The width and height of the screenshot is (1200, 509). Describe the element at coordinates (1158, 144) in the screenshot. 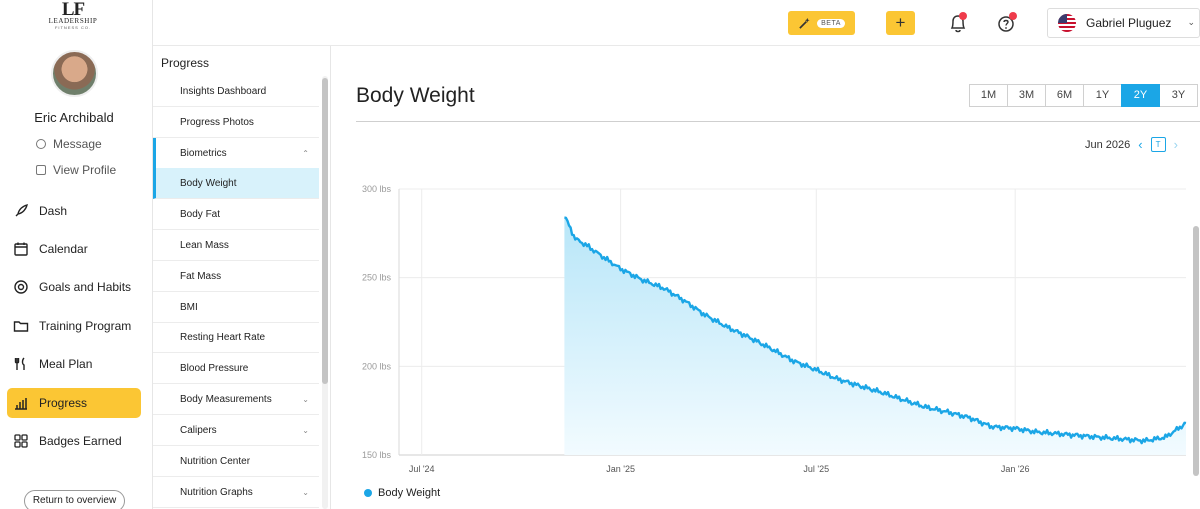

I see `today-button: T` at that location.